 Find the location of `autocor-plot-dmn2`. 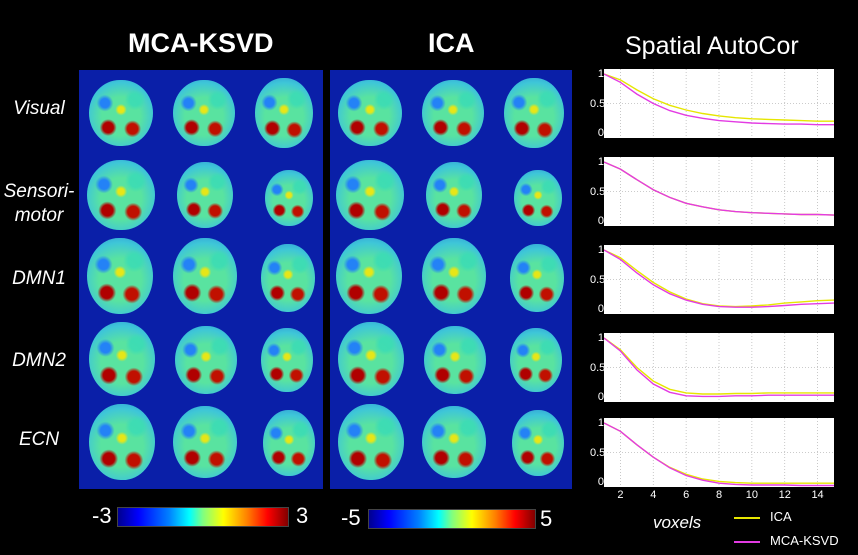

autocor-plot-dmn2 is located at coordinates (719, 367).